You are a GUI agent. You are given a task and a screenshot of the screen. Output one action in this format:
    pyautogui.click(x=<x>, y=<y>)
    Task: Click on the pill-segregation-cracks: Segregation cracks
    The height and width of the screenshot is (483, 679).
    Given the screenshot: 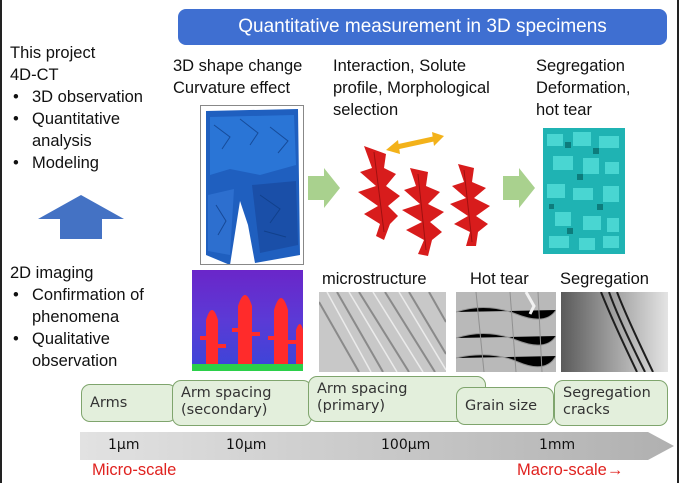 What is the action you would take?
    pyautogui.click(x=611, y=403)
    